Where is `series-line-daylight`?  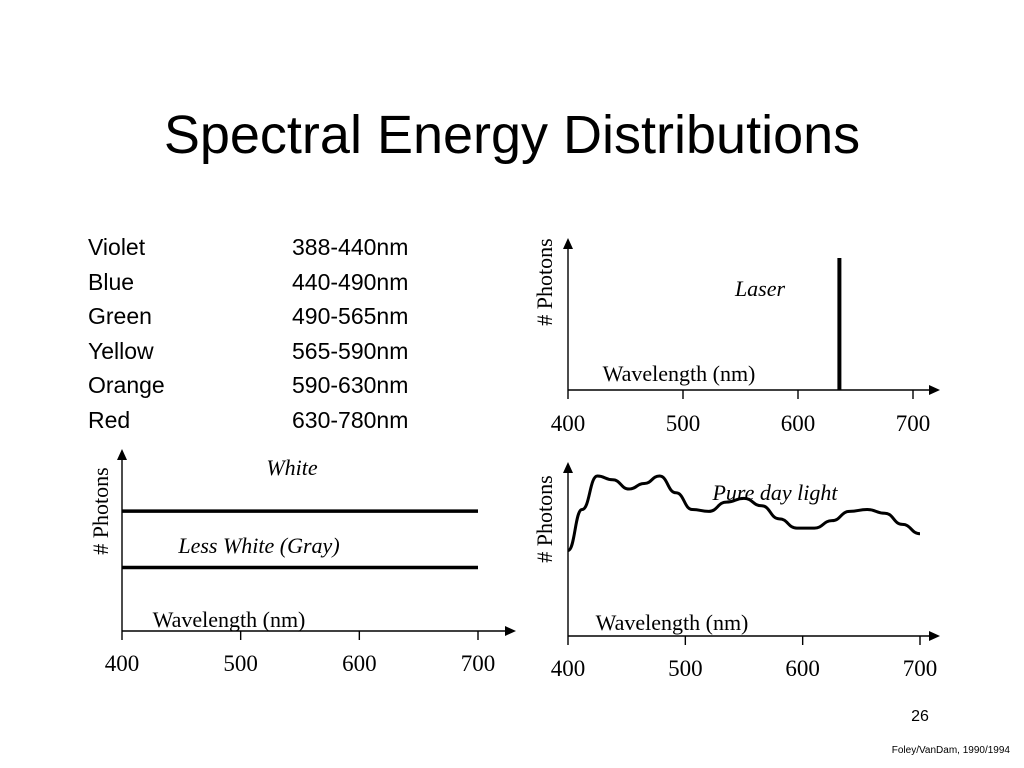
series-line-daylight is located at coordinates (744, 513).